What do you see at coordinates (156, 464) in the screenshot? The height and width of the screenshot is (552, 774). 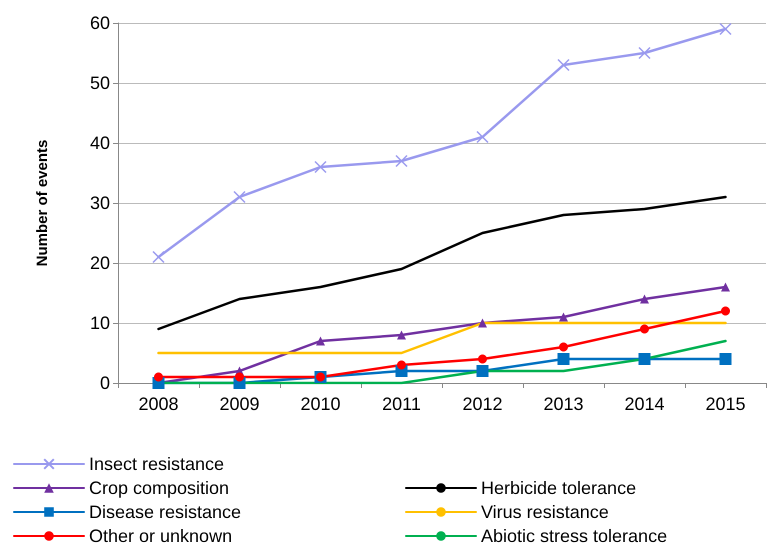 I see `legend-label: Insect resistance` at bounding box center [156, 464].